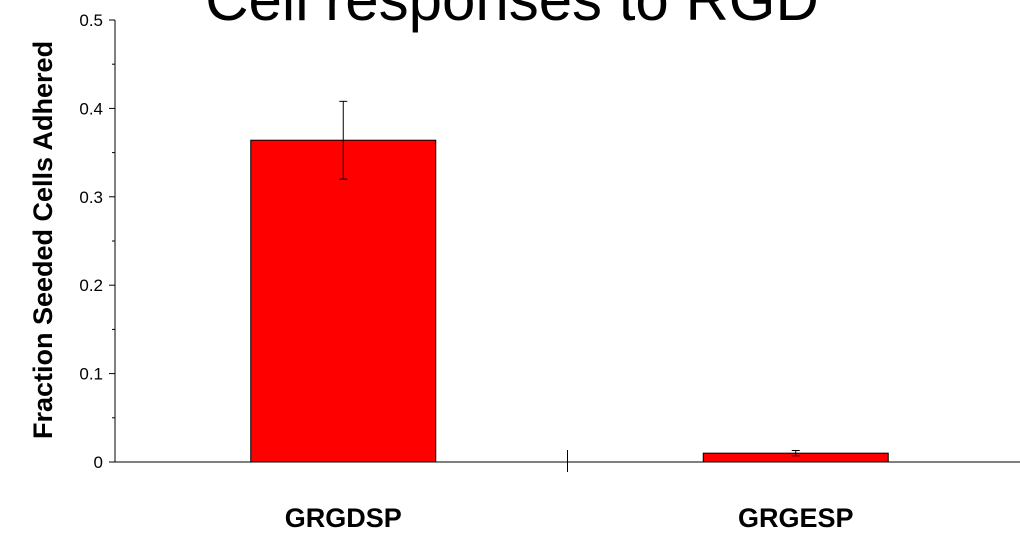 The width and height of the screenshot is (1020, 534). Describe the element at coordinates (91, 374) in the screenshot. I see `y-tick-label: 0.1` at that location.